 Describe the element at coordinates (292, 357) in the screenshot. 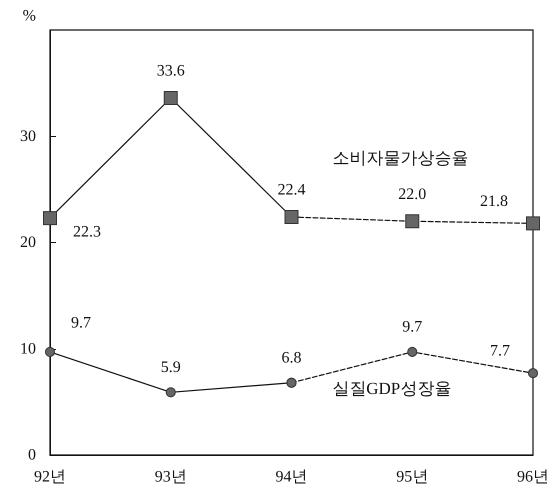

I see `data-label: 6.8` at that location.